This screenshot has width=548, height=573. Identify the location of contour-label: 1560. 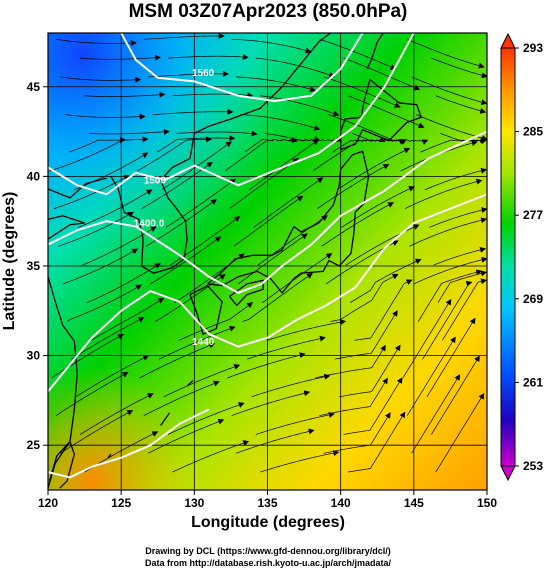
(203, 73).